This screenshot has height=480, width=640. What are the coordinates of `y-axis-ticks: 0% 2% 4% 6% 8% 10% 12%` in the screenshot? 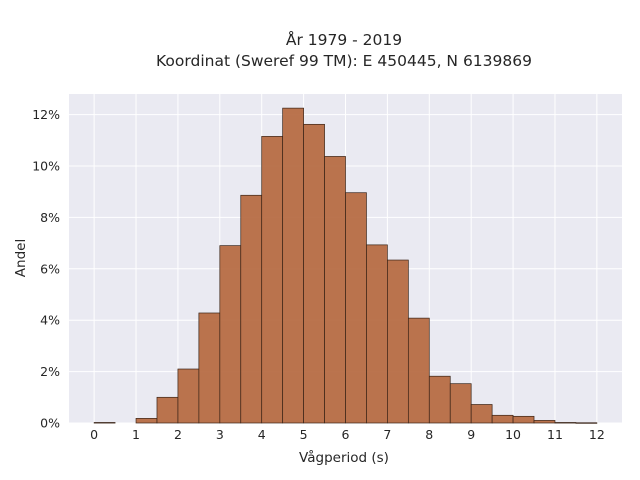 It's located at (46, 268).